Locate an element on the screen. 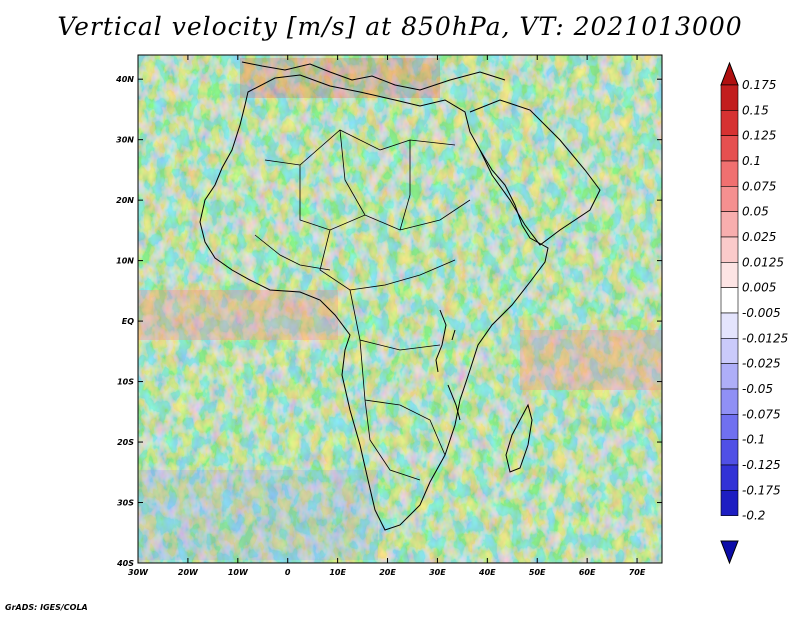 Image resolution: width=800 pixels, height=618 pixels. lon-tick-label: 30E is located at coordinates (437, 572).